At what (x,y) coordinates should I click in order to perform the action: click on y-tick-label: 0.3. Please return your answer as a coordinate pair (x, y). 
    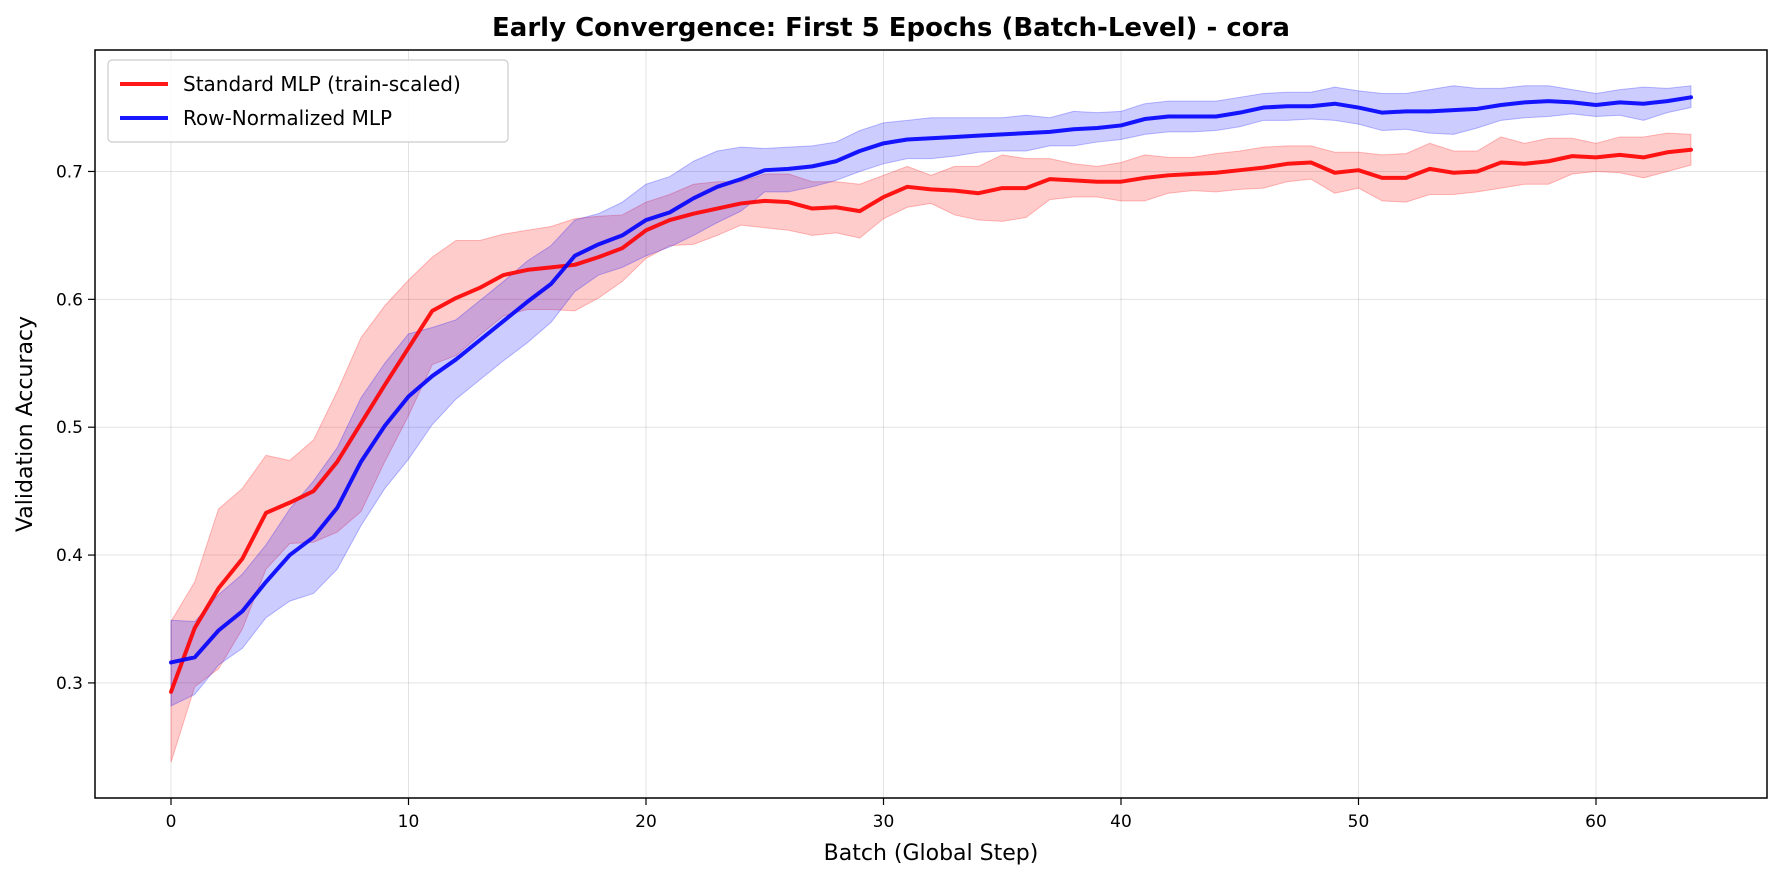
    Looking at the image, I should click on (69, 684).